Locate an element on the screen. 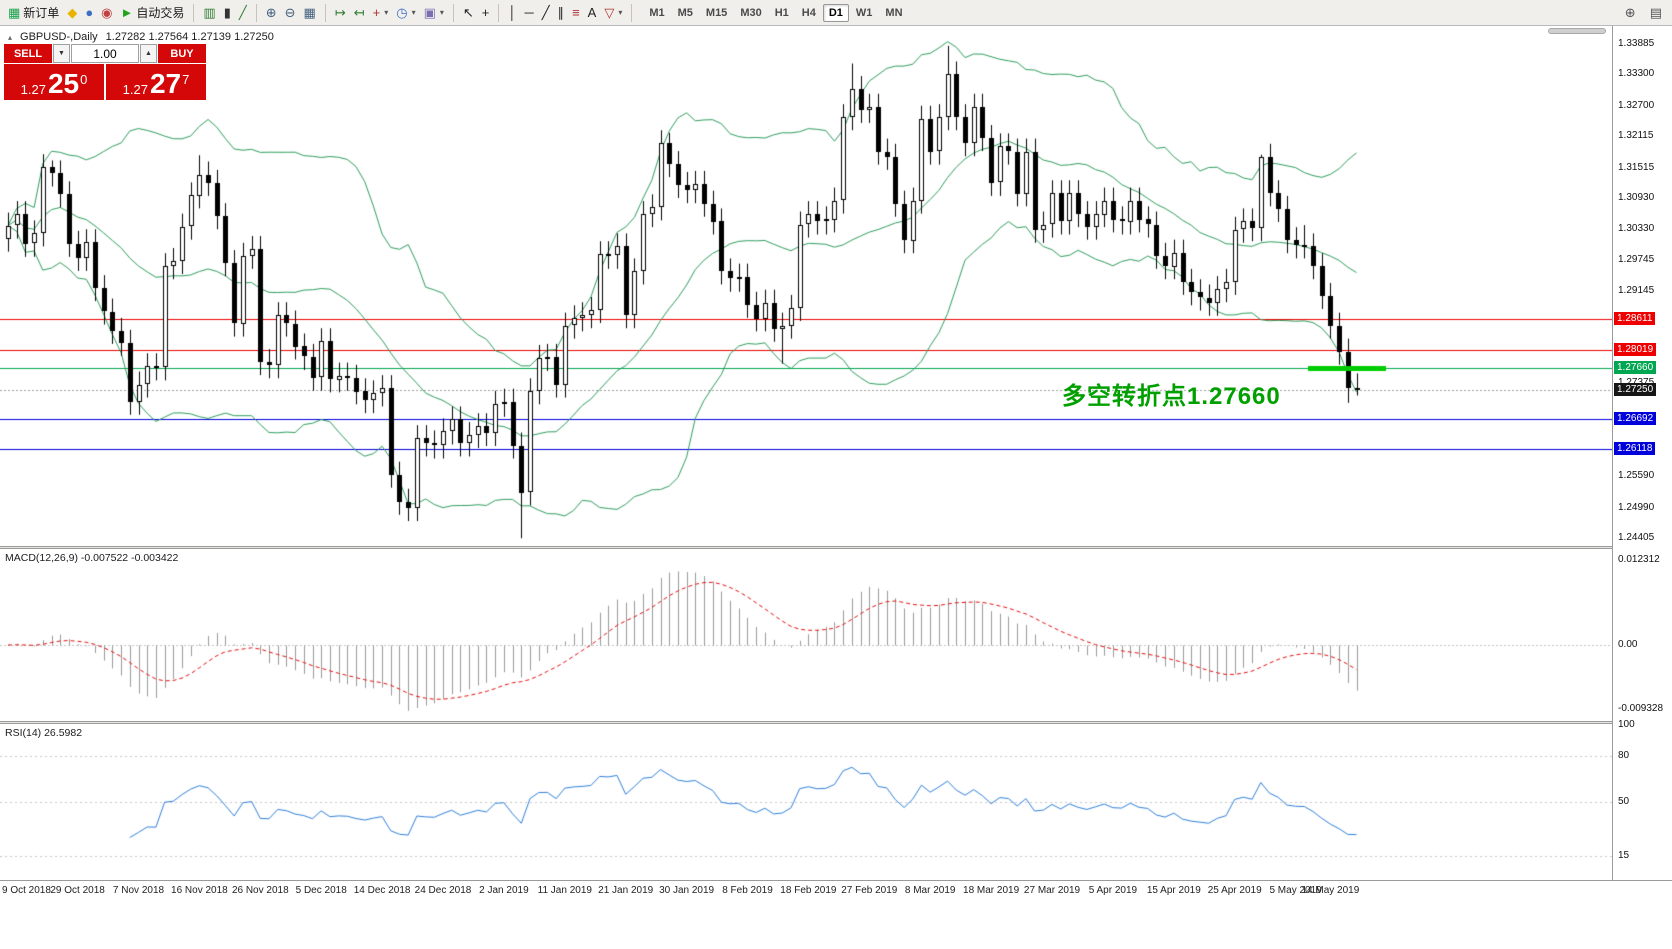 Image resolution: width=1672 pixels, height=949 pixels. candlestick-chart-button: ▮ is located at coordinates (227, 13).